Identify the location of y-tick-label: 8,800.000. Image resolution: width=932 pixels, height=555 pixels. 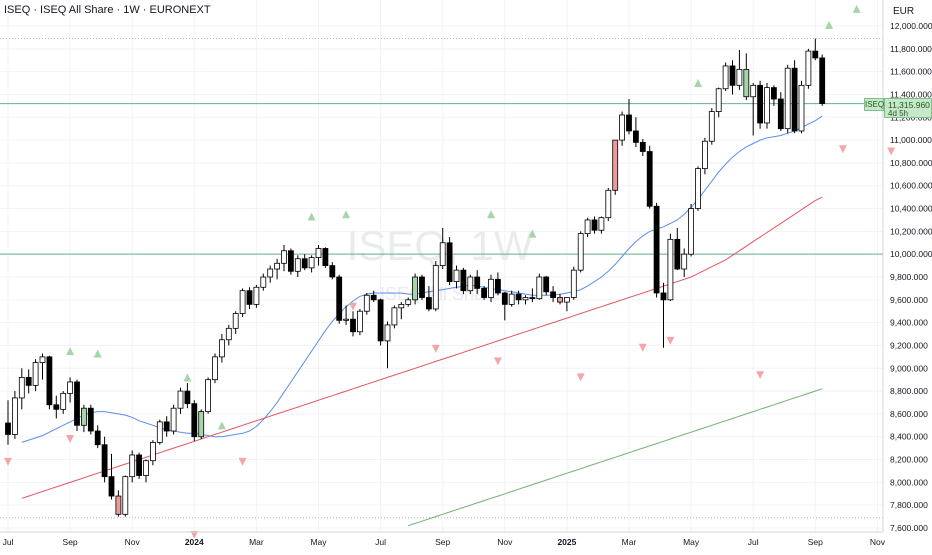
(909, 391).